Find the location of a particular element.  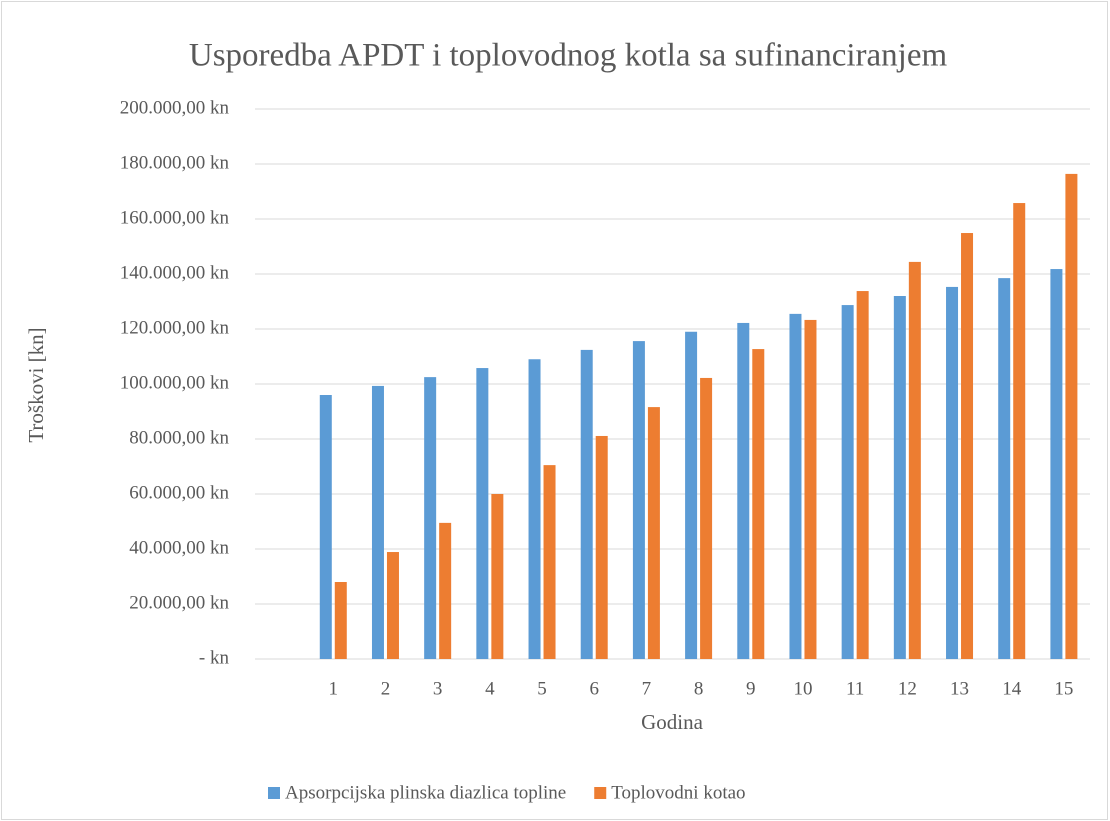

y-tick-label: 60.000,00 kn is located at coordinates (179, 492).